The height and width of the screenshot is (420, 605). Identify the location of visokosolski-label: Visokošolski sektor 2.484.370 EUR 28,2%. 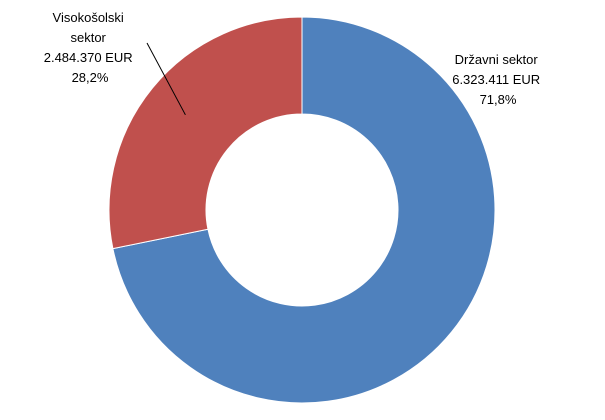
(90, 47).